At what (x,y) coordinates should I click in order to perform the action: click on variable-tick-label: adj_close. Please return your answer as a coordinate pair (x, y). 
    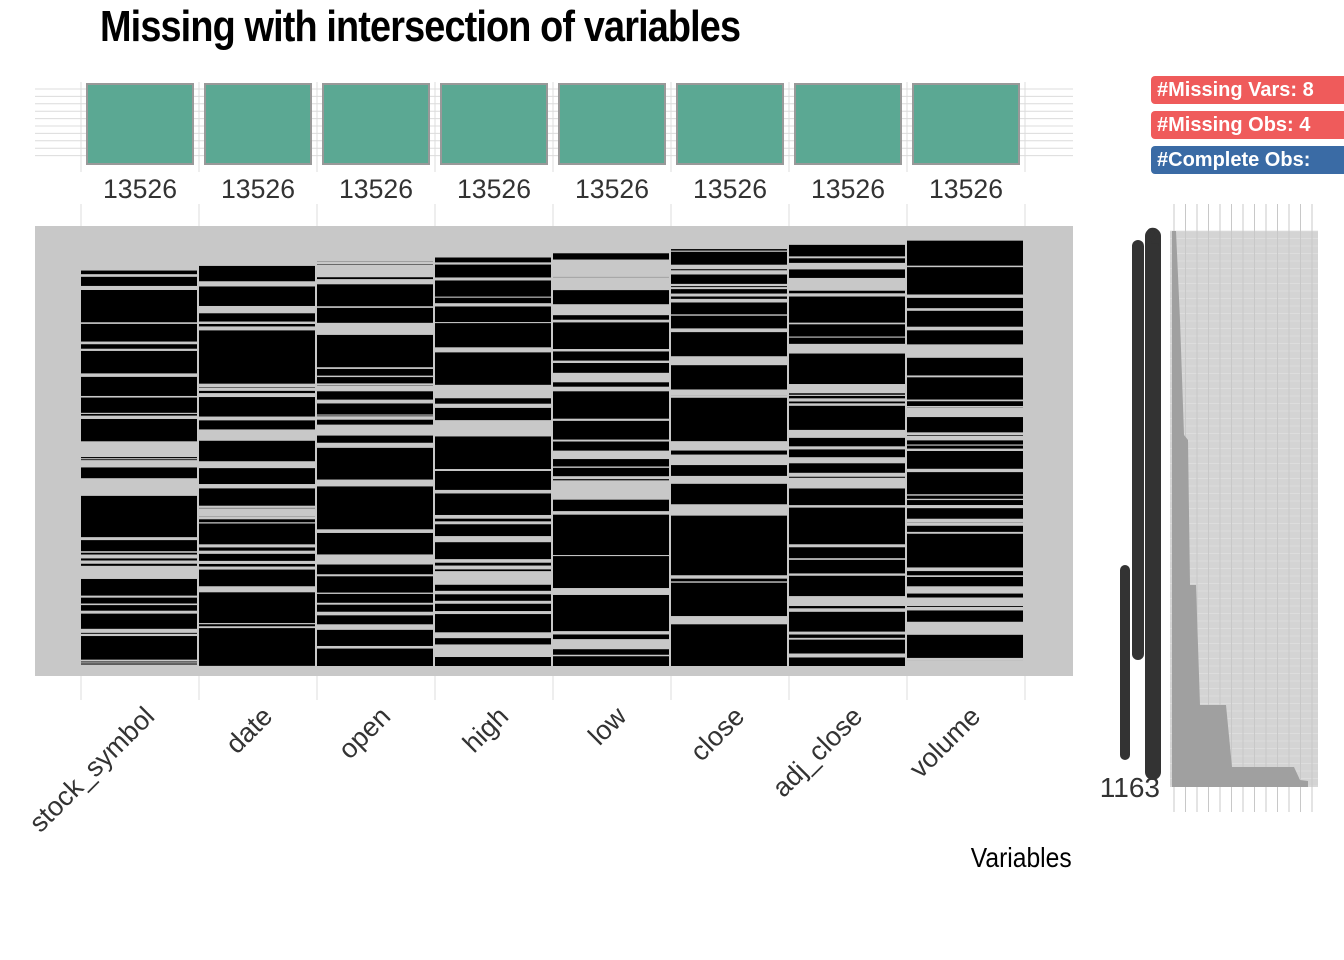
    Looking at the image, I should click on (817, 752).